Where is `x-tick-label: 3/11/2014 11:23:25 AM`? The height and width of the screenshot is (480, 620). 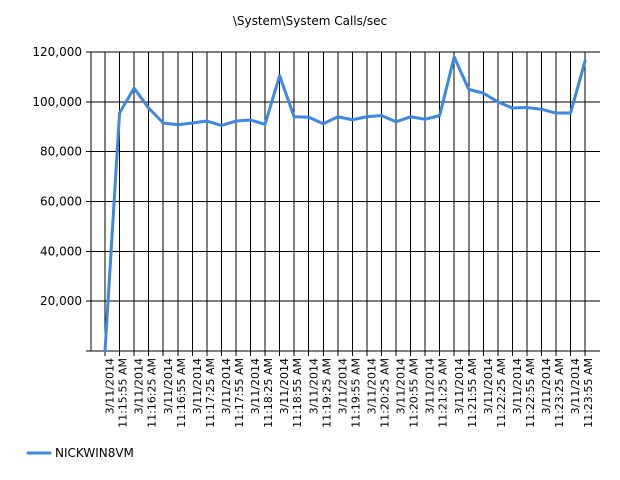
x-tick-label: 3/11/2014 11:23:25 AM is located at coordinates (553, 393).